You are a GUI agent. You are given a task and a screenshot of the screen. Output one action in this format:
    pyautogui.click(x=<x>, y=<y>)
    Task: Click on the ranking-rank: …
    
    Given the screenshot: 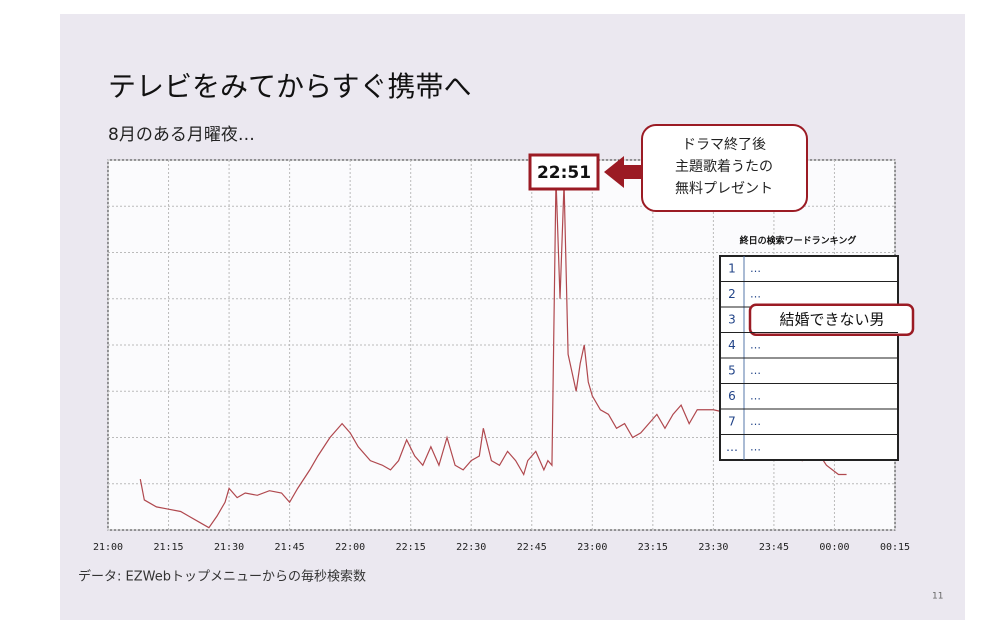 What is the action you would take?
    pyautogui.click(x=732, y=447)
    